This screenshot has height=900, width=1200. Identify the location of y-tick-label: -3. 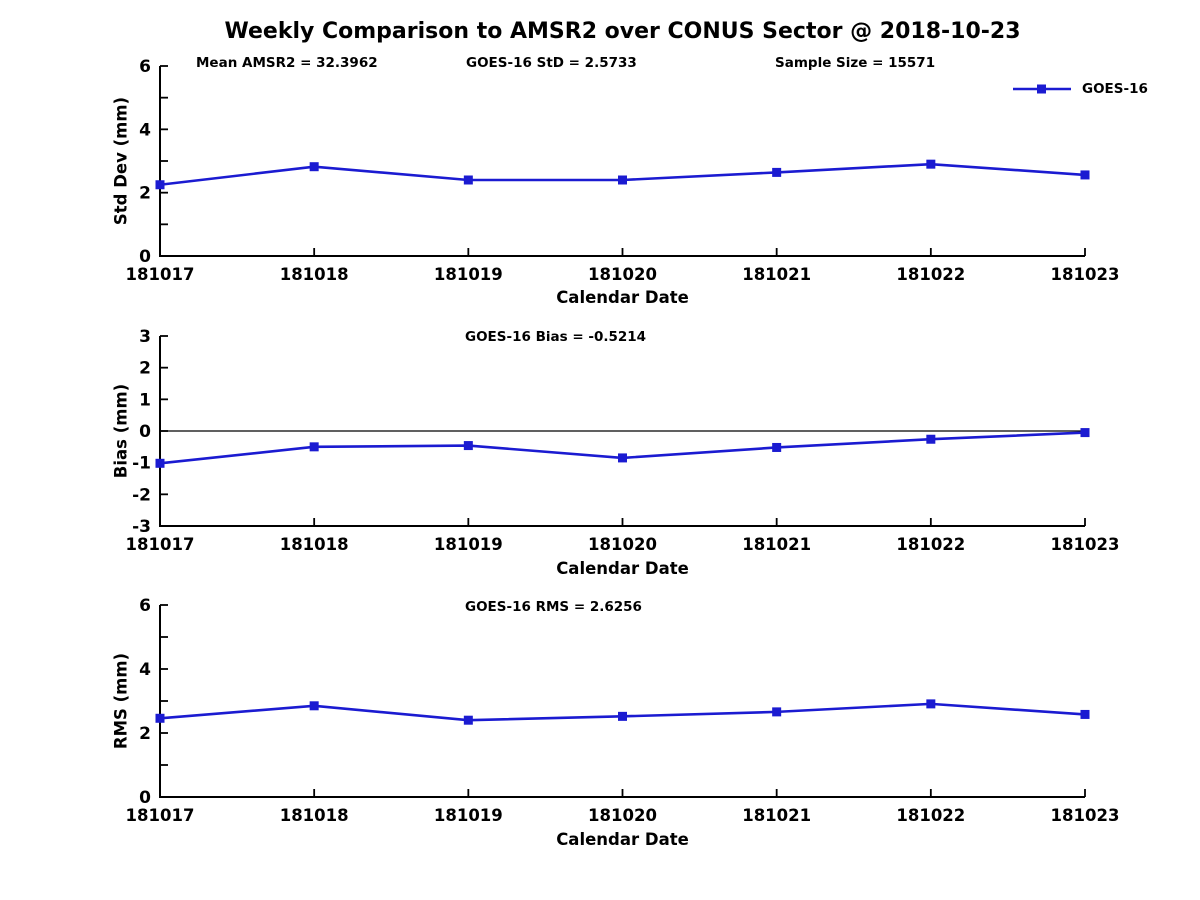
(141, 527).